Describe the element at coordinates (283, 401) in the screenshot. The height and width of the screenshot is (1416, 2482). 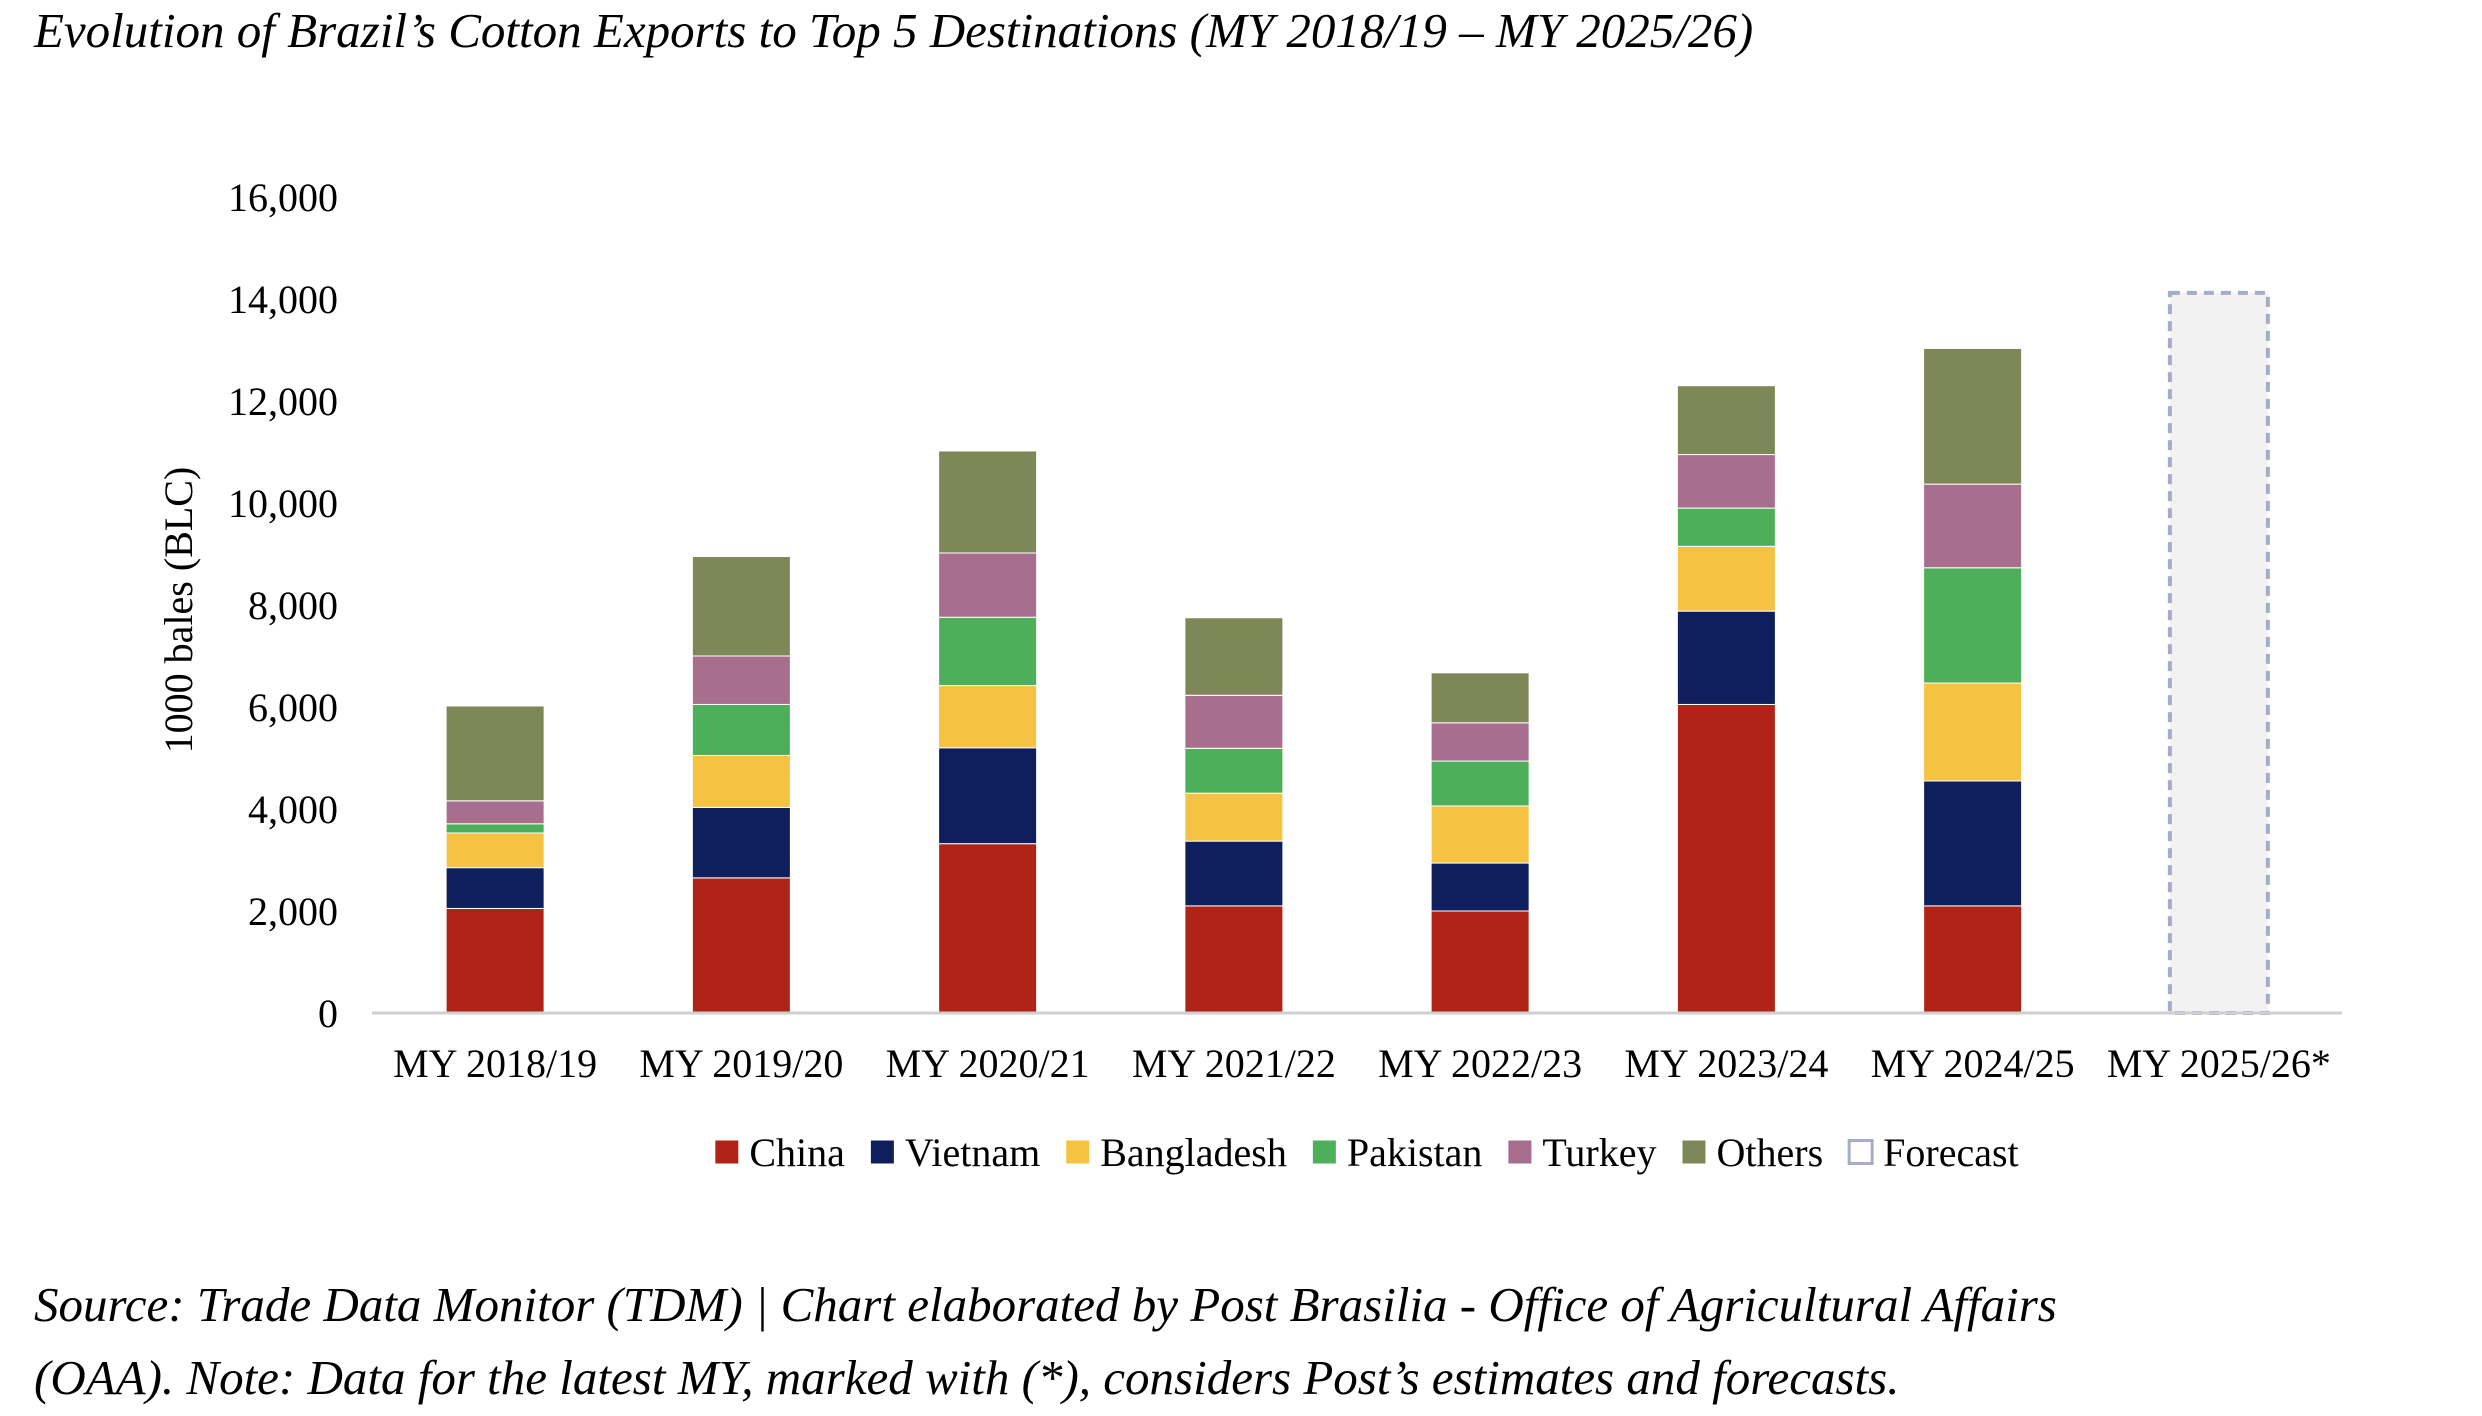
I see `y-tick-label: 12,000` at that location.